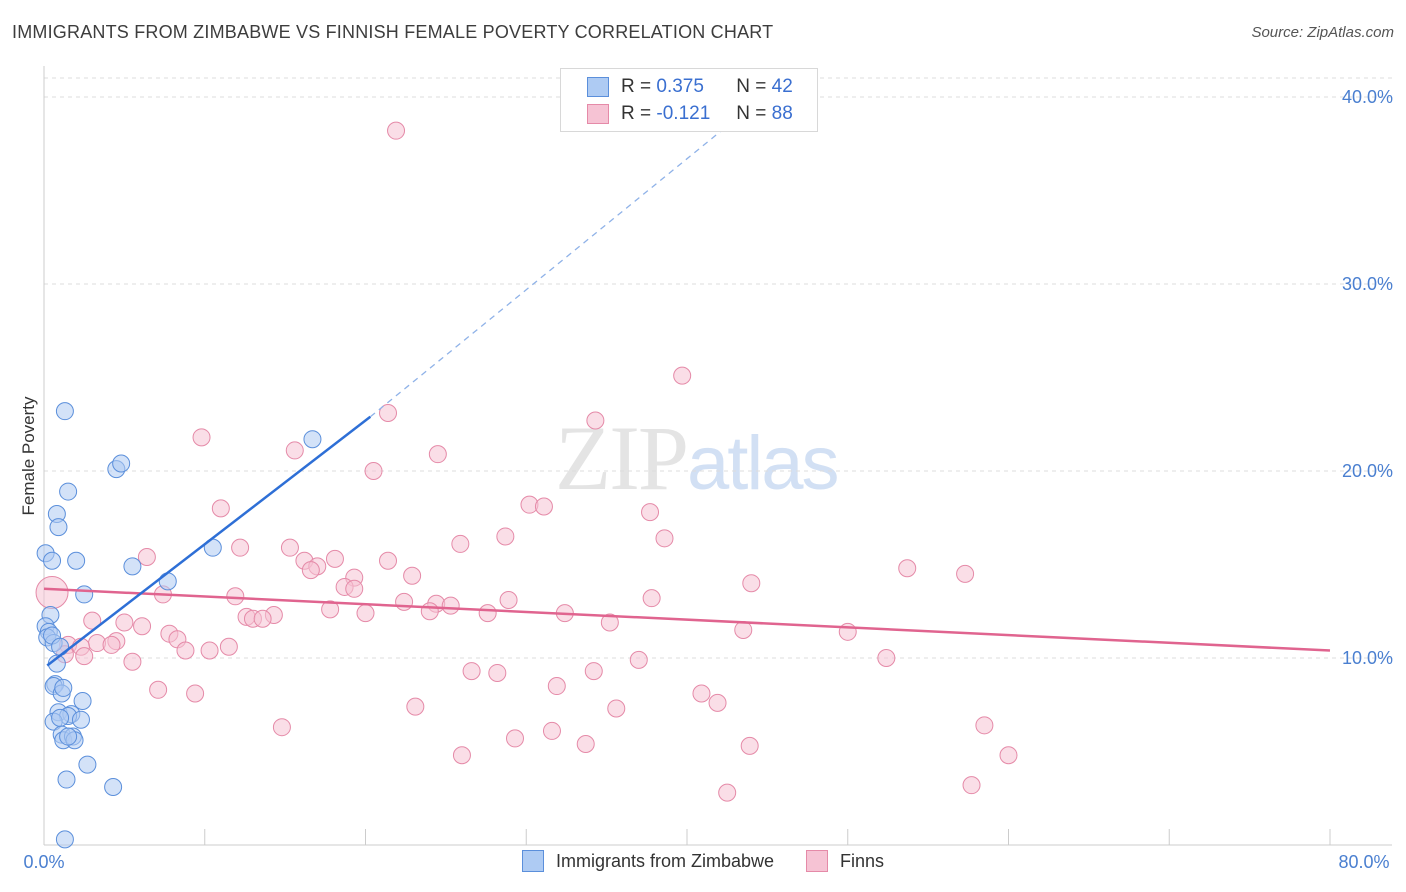  I want to click on series-zimbabwe-points, so click(179, 625).